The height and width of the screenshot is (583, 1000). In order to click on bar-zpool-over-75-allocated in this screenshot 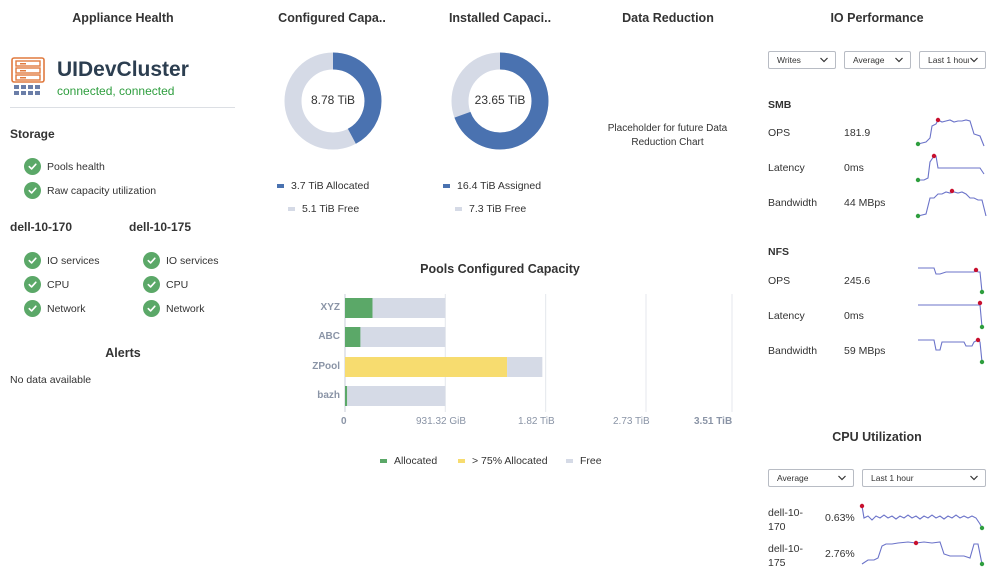, I will do `click(426, 367)`.